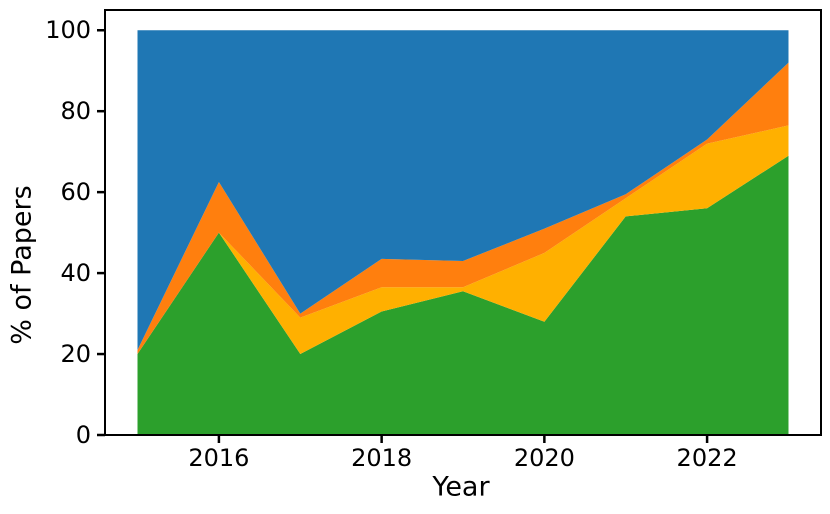 This screenshot has height=514, width=830. What do you see at coordinates (83, 435) in the screenshot?
I see `y-tick-label: 0` at bounding box center [83, 435].